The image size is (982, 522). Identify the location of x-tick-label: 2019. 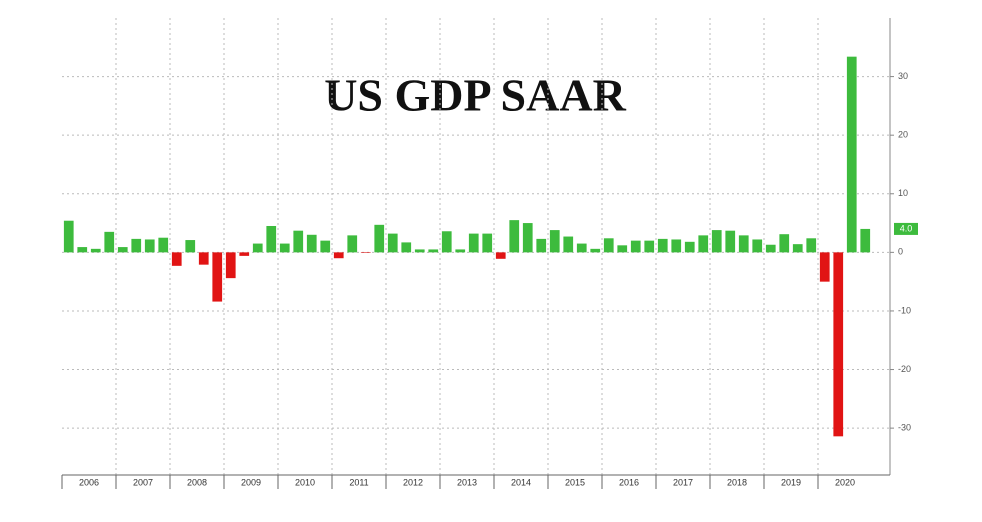
(791, 482).